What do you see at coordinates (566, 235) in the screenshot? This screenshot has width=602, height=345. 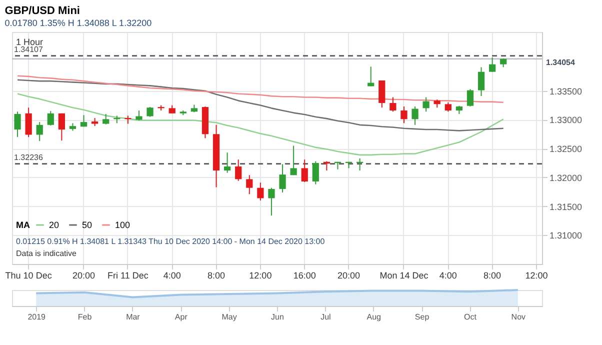 I see `y-tick-label: 1.31000` at bounding box center [566, 235].